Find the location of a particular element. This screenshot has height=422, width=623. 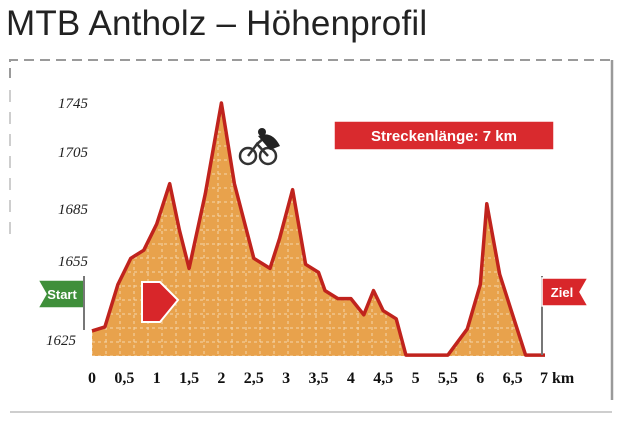

x-tick-label: 0,5 is located at coordinates (124, 378).